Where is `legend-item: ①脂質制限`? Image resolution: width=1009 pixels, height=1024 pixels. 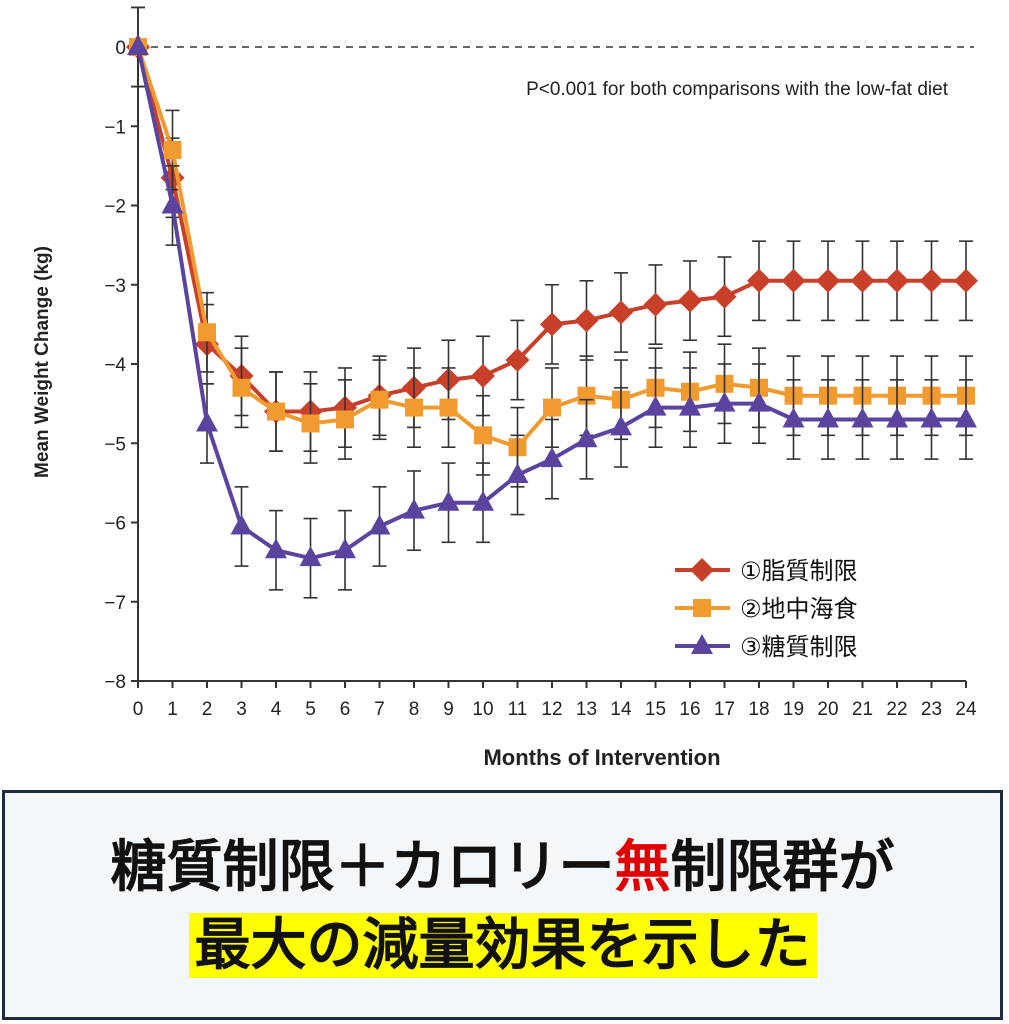
legend-item: ①脂質制限 is located at coordinates (766, 571).